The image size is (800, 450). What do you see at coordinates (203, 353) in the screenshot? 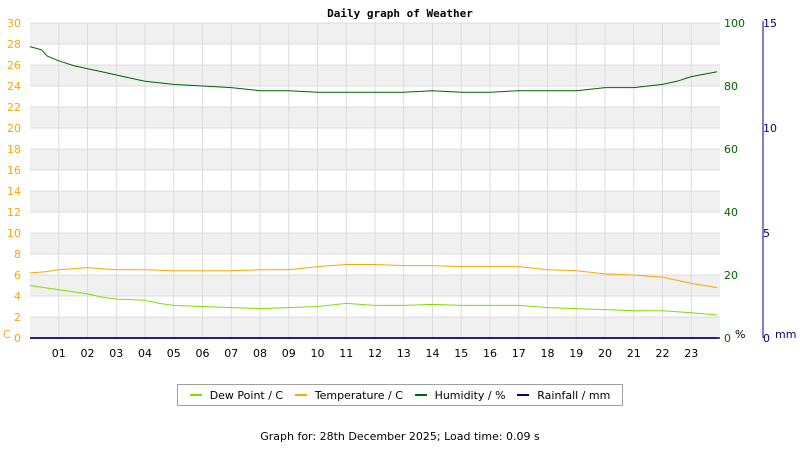
I see `x-tick-label: 06` at bounding box center [203, 353].